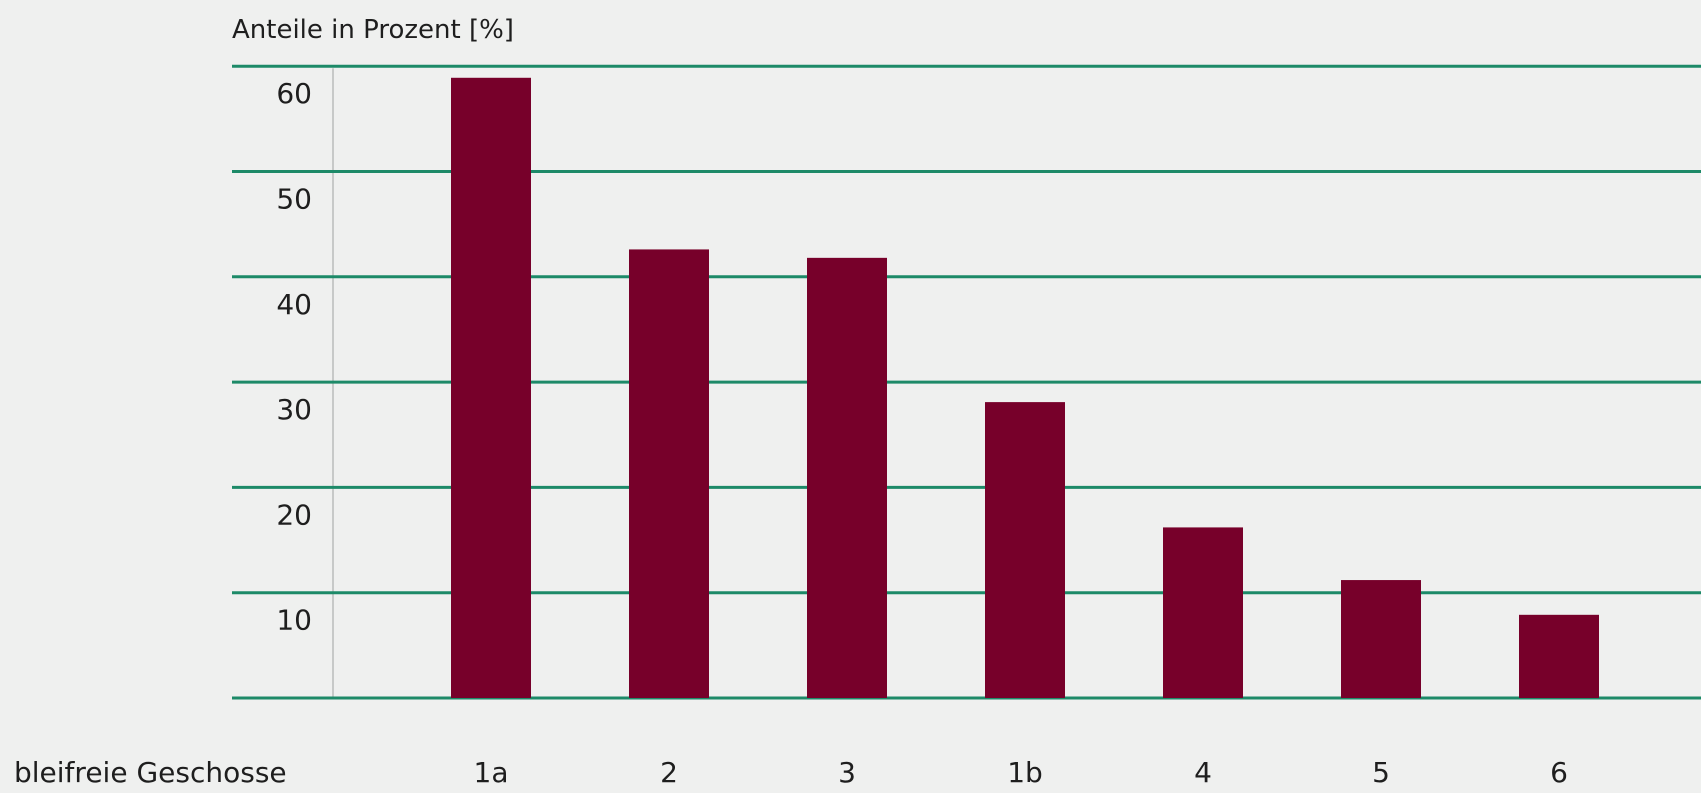  Describe the element at coordinates (1381, 772) in the screenshot. I see `x-category-label: 5` at that location.